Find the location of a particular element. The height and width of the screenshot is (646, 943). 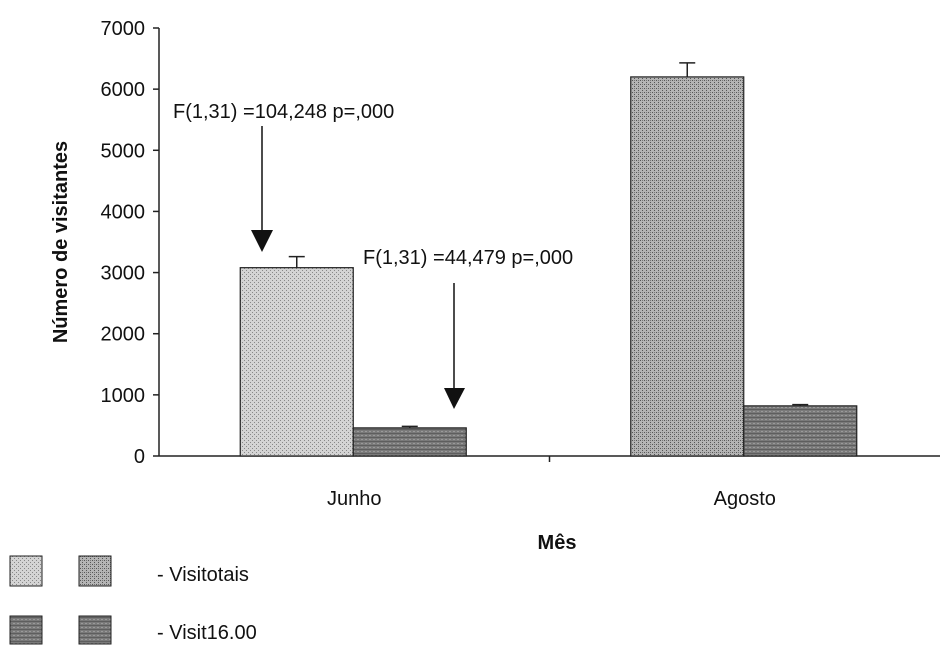

y-tick-label: 6000 is located at coordinates (123, 90).